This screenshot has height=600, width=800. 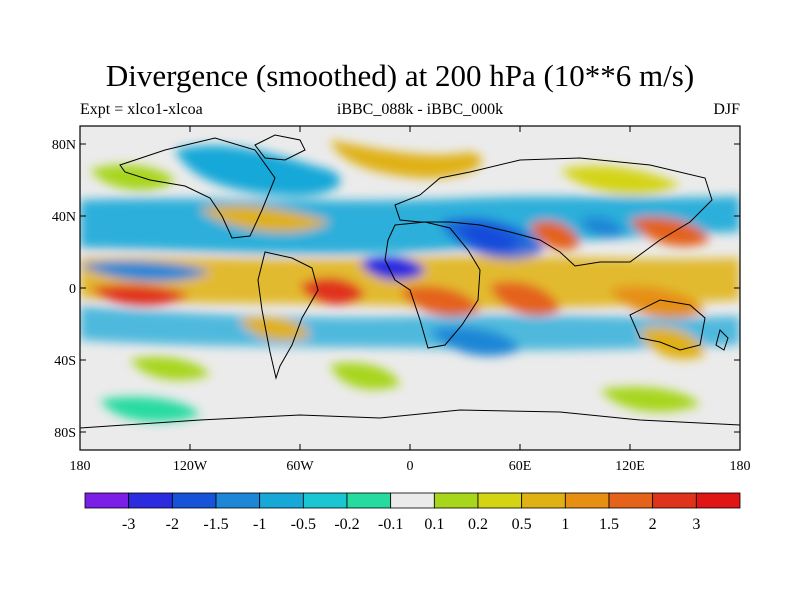 What do you see at coordinates (64, 217) in the screenshot?
I see `y-tick-label: 40N` at bounding box center [64, 217].